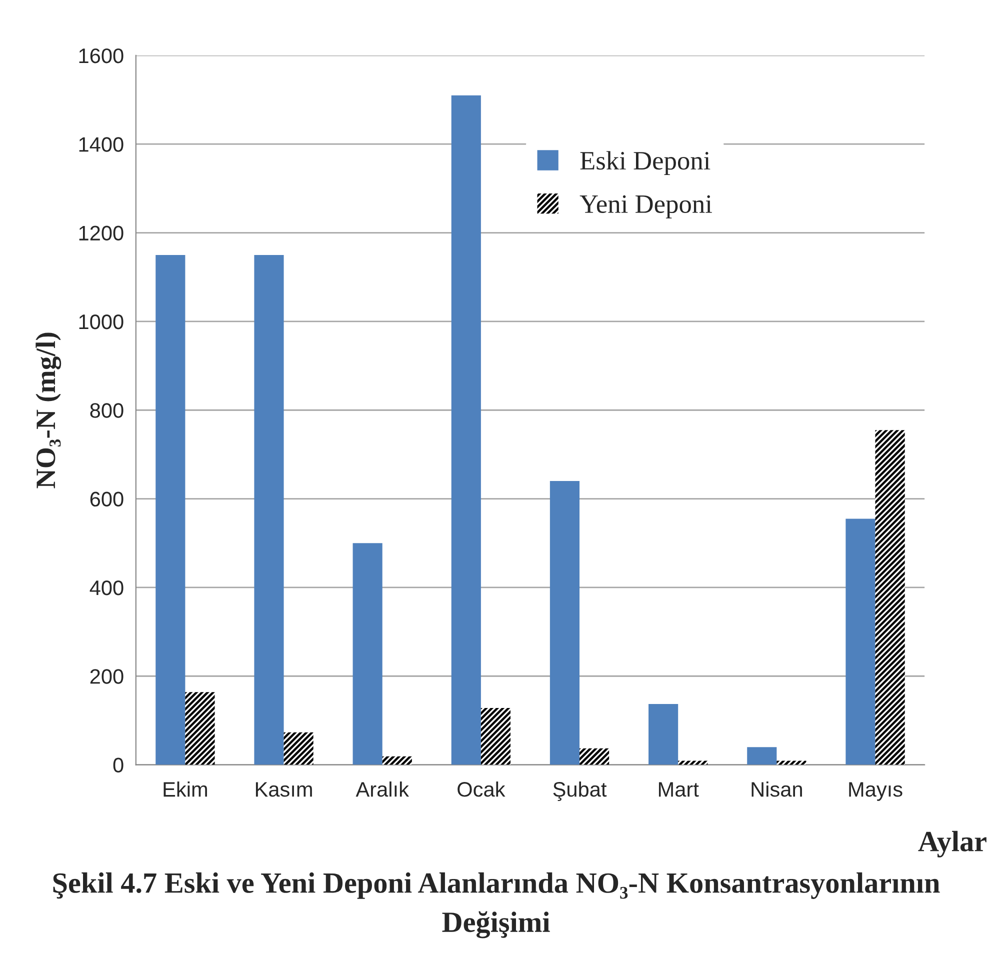  What do you see at coordinates (646, 206) in the screenshot?
I see `legend-label: Yeni Deponi` at bounding box center [646, 206].